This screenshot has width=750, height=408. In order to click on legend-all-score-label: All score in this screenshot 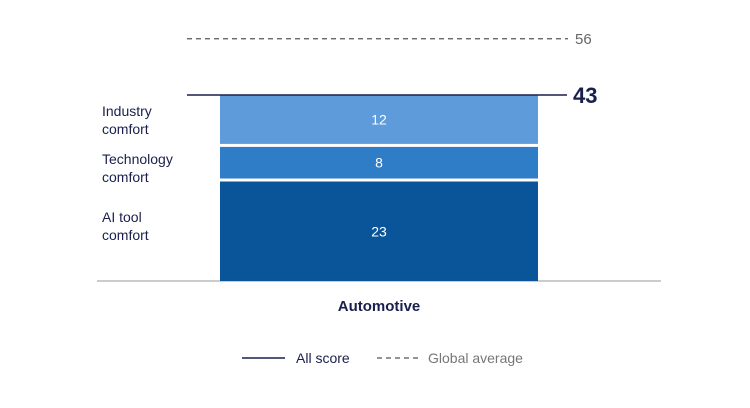, I will do `click(323, 358)`.